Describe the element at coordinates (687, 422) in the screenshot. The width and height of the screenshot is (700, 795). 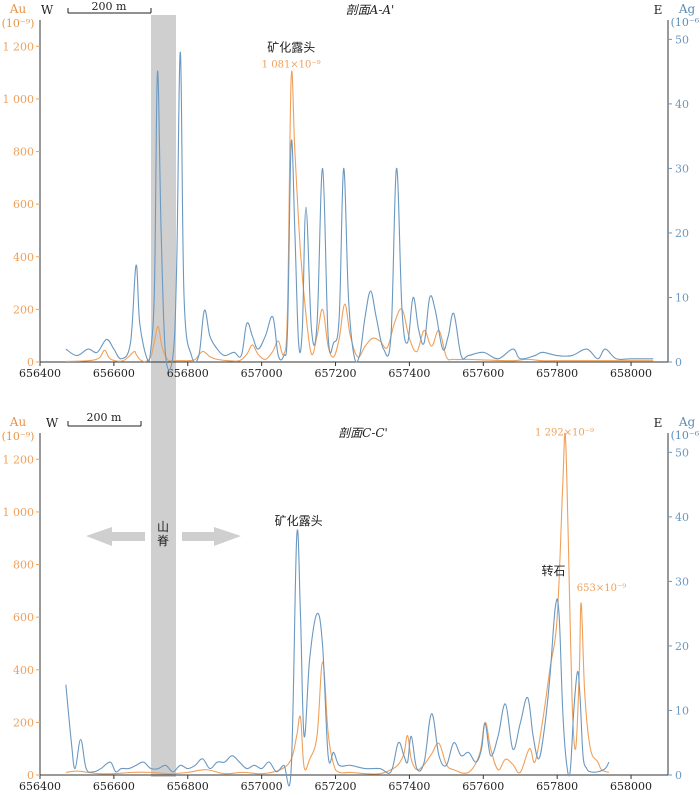
I see `ag-label-c: Ag` at that location.